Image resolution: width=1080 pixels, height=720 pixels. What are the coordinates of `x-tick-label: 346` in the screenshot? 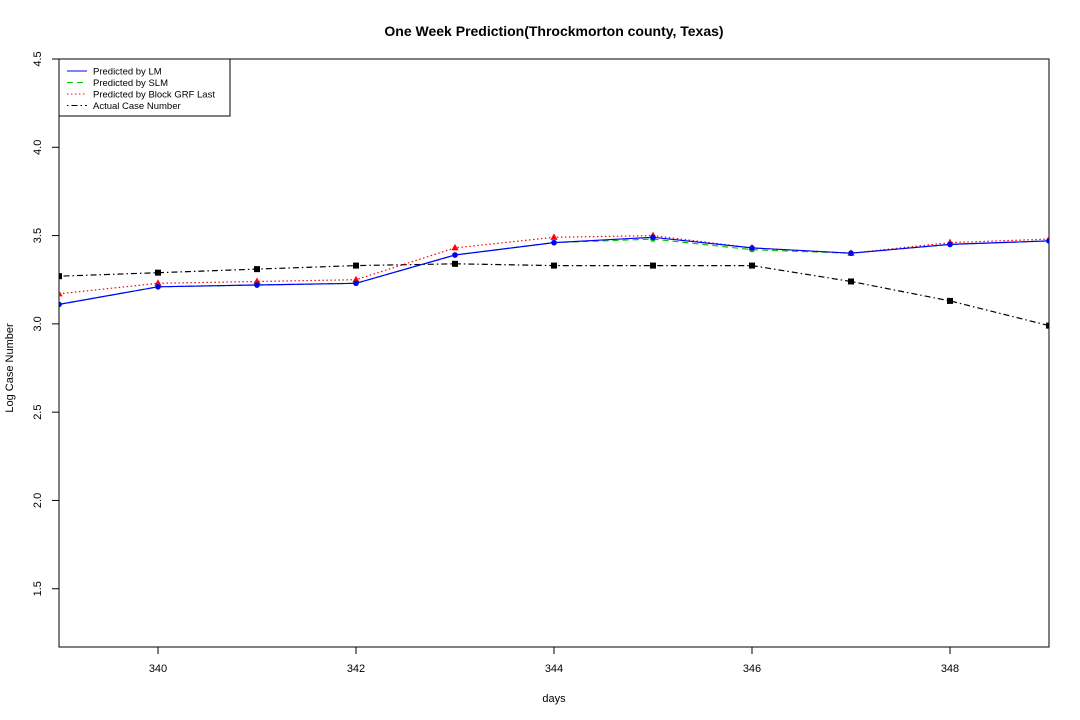 It's located at (752, 669).